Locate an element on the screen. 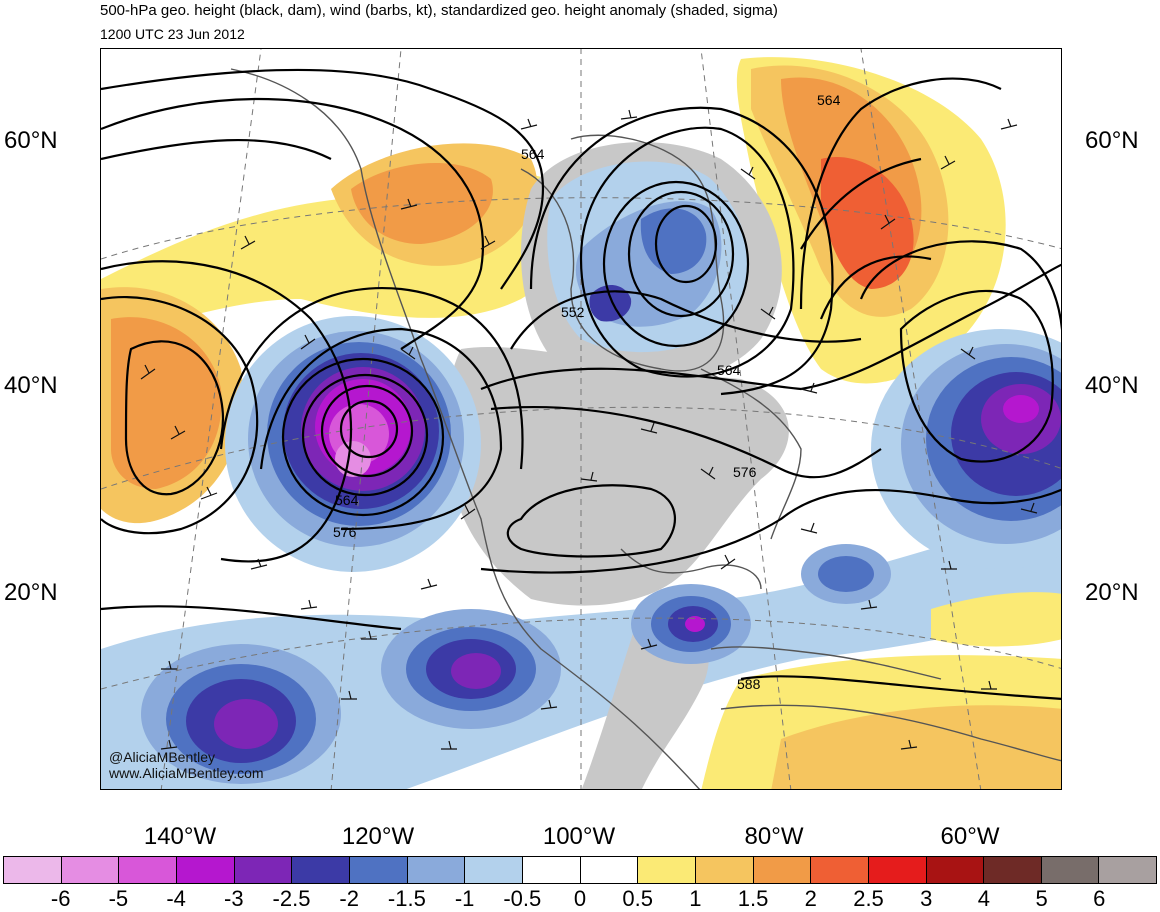 This screenshot has height=912, width=1160. colorbar-tick-label: -0.5 is located at coordinates (522, 898).